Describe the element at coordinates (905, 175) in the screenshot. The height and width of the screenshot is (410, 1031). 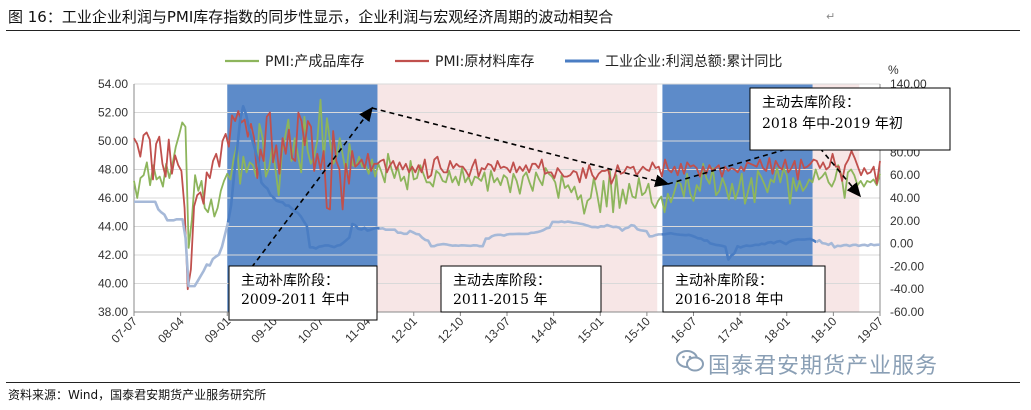
I see `right-tick-label: 60.00` at that location.